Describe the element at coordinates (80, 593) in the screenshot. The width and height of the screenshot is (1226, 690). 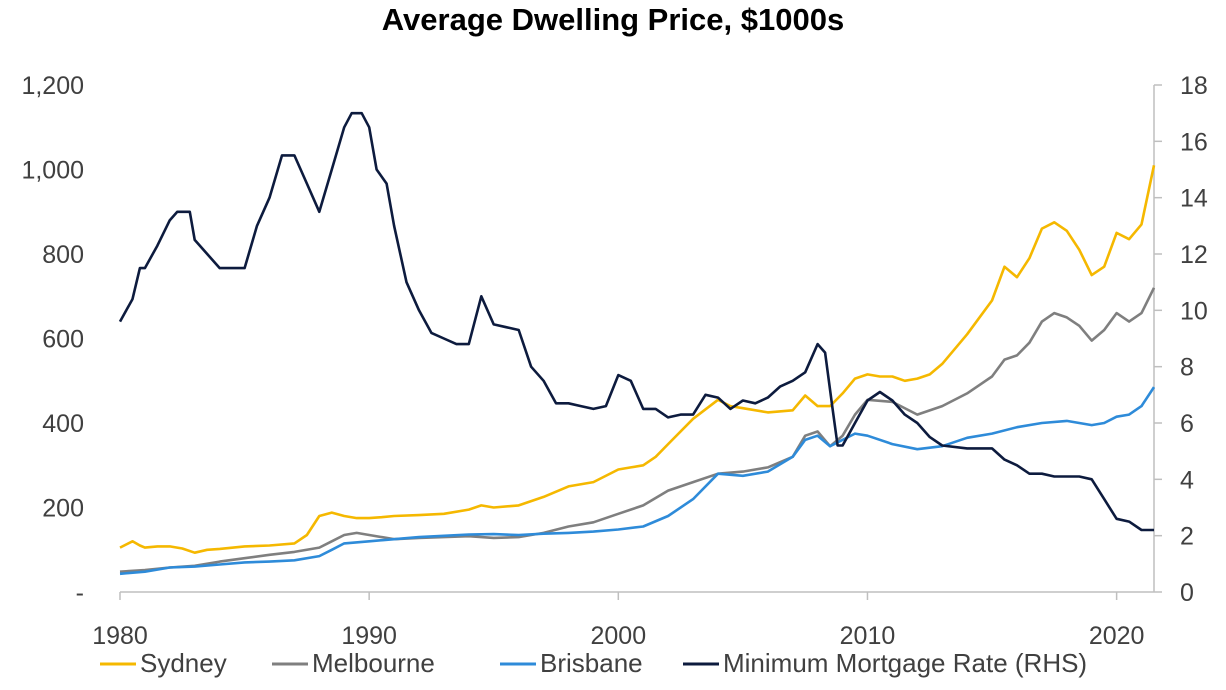
I see `y-left-tick-label: -` at that location.